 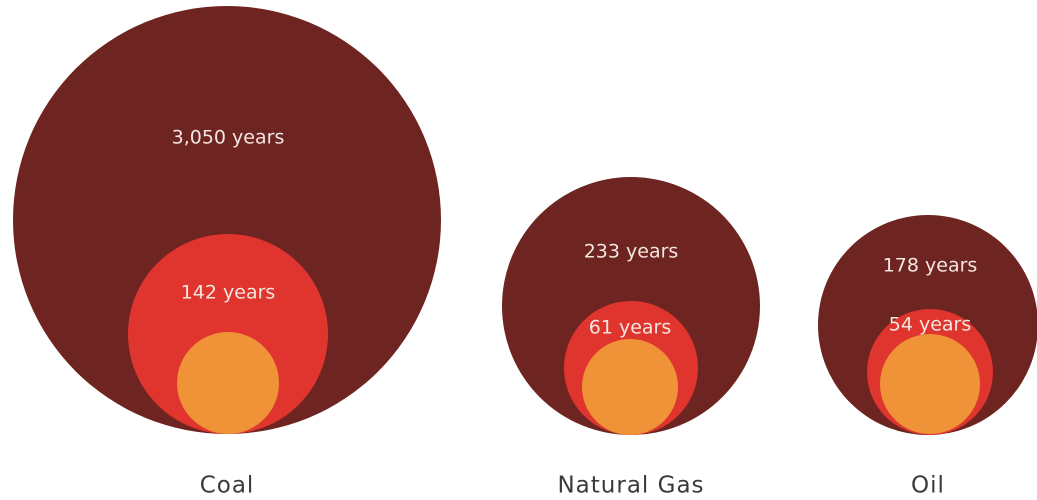 I want to click on category-label: Oil, so click(x=928, y=486).